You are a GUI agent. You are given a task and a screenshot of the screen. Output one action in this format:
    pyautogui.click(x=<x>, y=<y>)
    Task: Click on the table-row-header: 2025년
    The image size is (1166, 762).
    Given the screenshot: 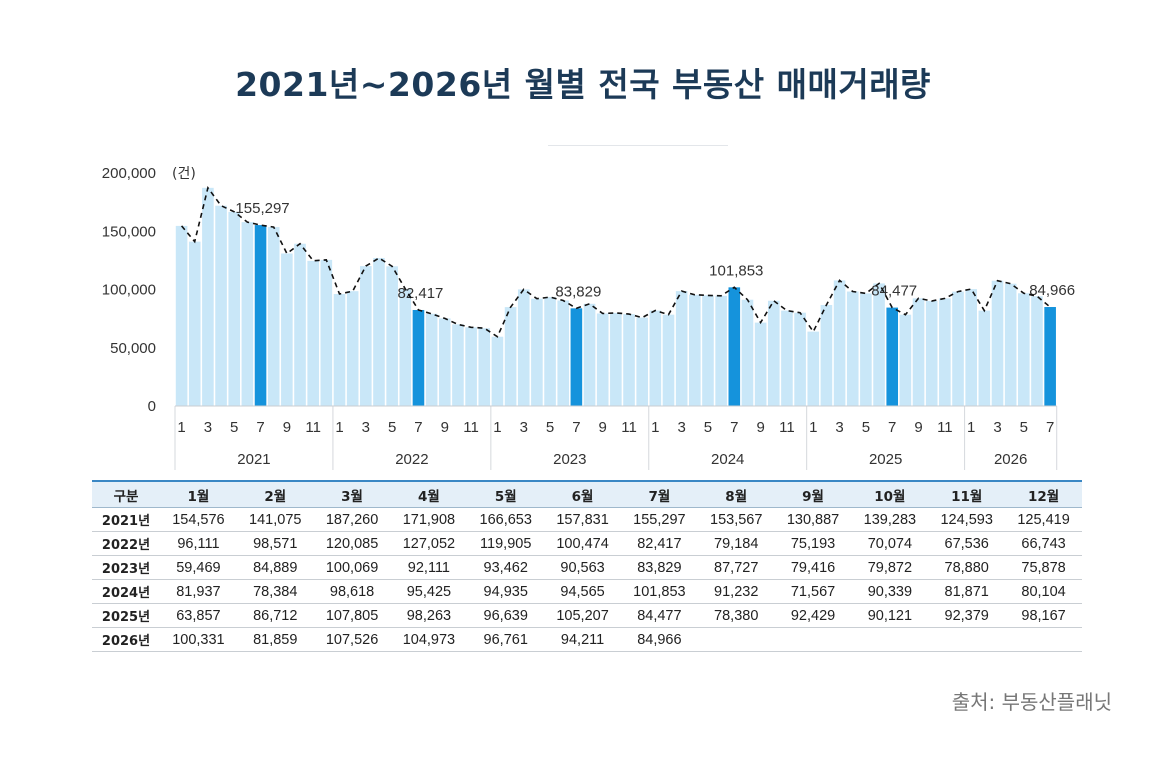 What is the action you would take?
    pyautogui.click(x=126, y=615)
    